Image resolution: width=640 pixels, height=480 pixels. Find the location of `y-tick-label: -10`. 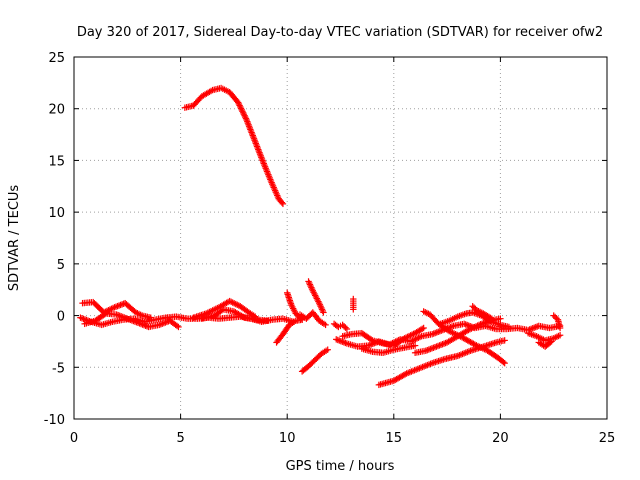

y-tick-label: -10 is located at coordinates (54, 420).